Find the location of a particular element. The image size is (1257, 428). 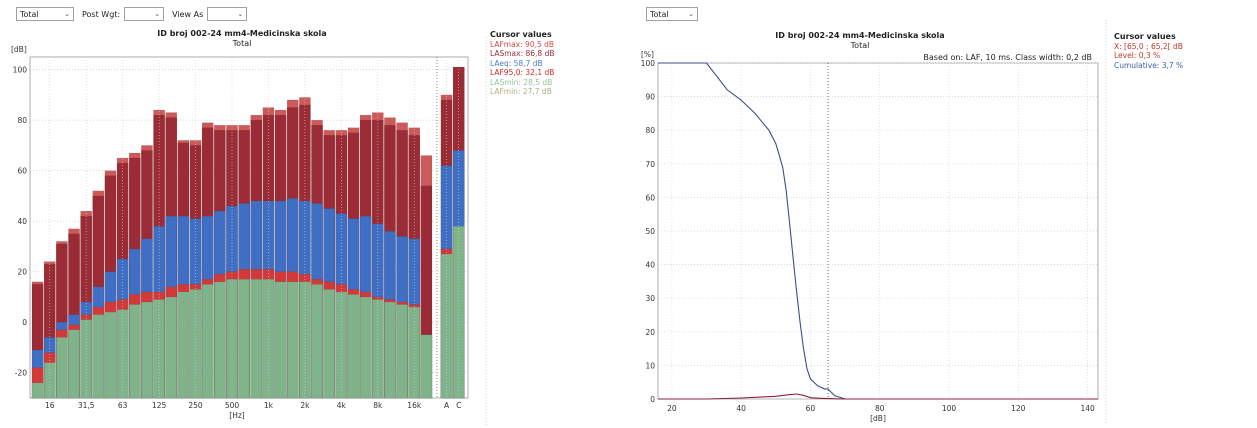

x-tick-label: 1k is located at coordinates (269, 405).